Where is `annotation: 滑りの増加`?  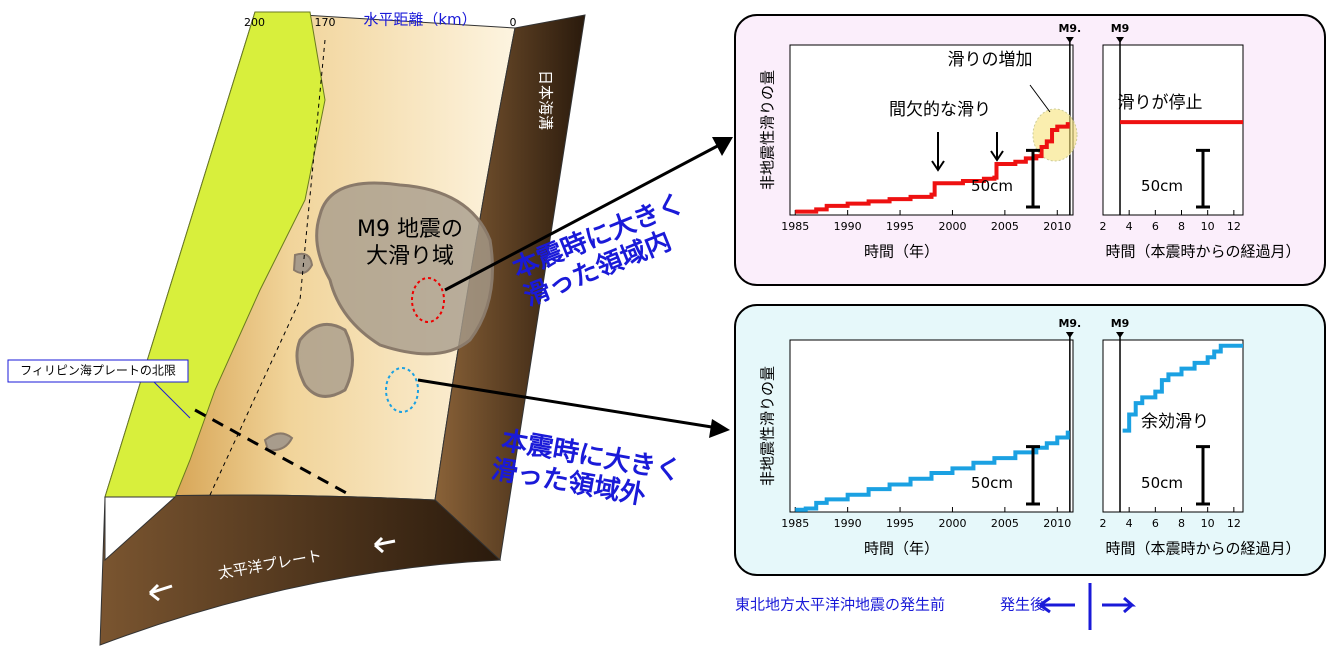 annotation: 滑りの増加 is located at coordinates (990, 60).